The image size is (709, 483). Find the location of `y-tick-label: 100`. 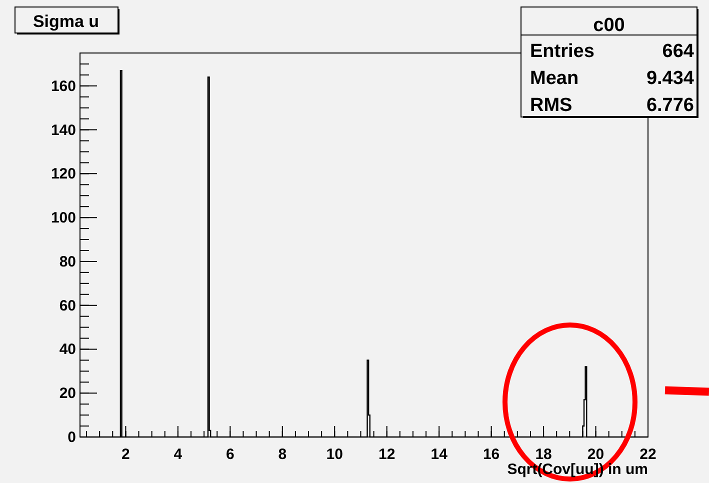

y-tick-label: 100 is located at coordinates (63, 218).